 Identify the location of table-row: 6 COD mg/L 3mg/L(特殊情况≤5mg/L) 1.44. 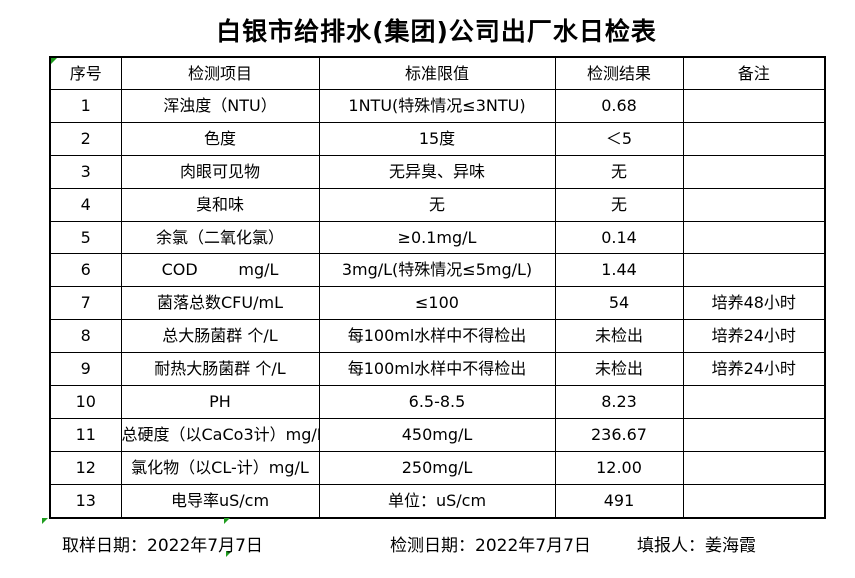
(437, 270).